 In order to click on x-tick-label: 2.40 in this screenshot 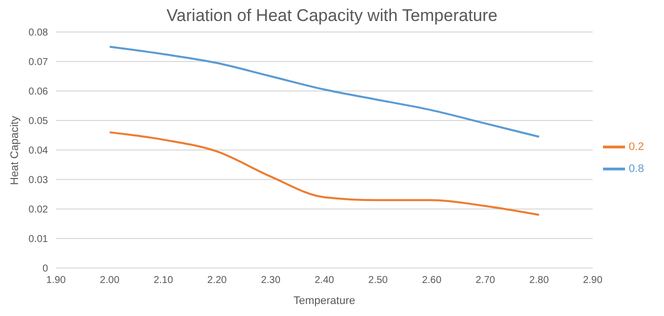, I will do `click(324, 280)`.